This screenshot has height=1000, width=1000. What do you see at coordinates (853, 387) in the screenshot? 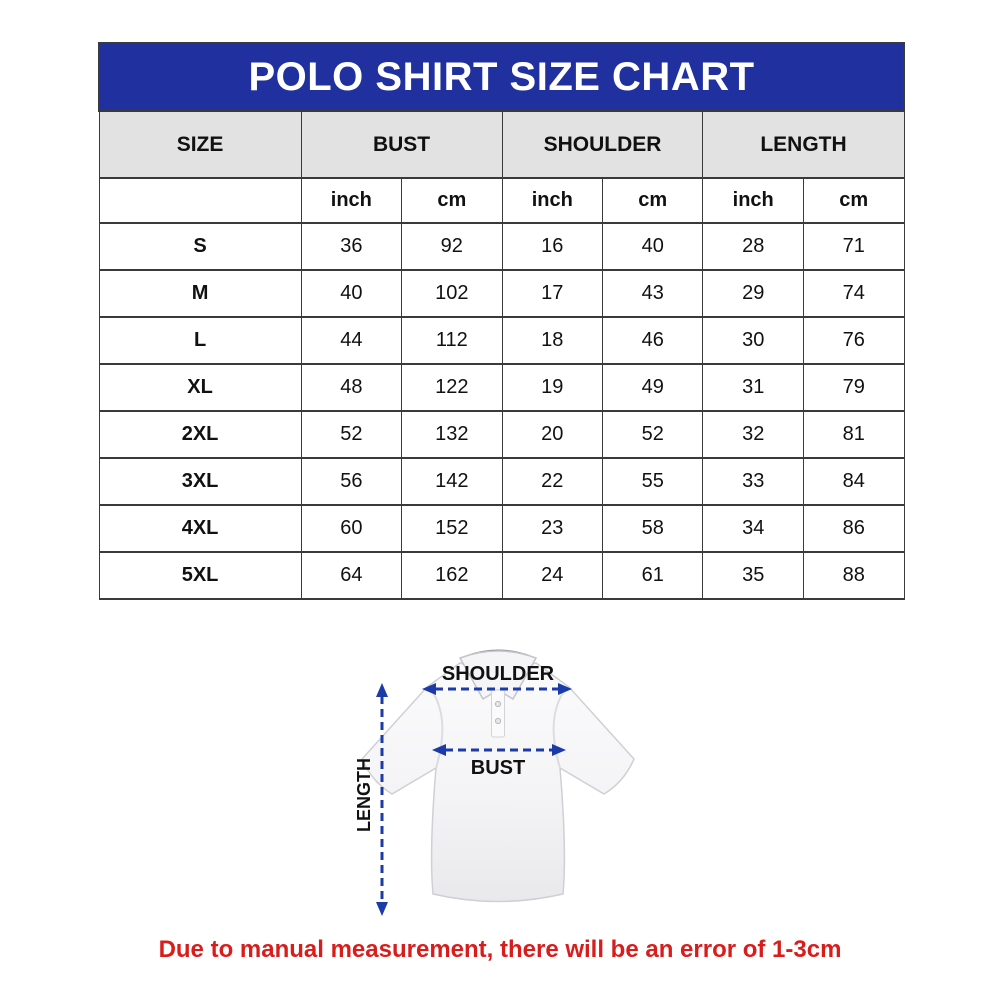
I see `value-cell: 79` at bounding box center [853, 387].